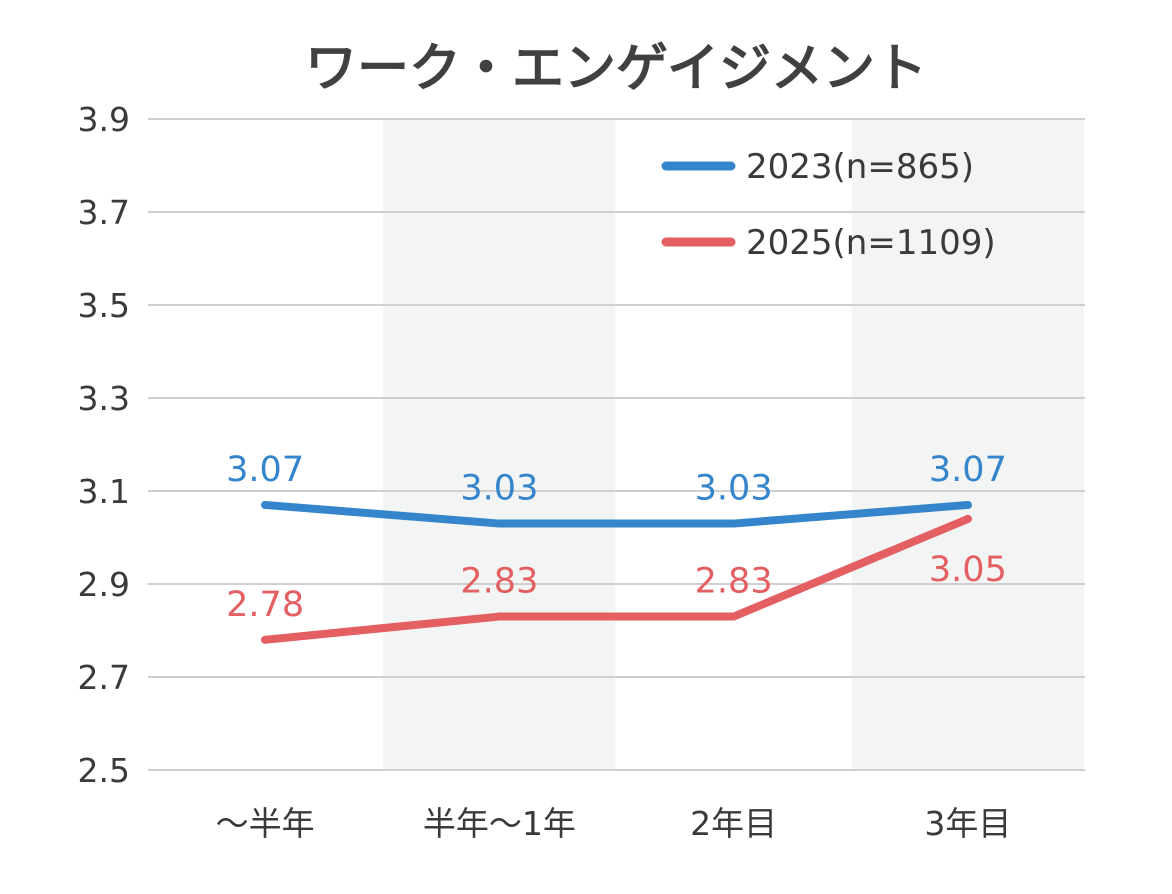 The height and width of the screenshot is (894, 1172). What do you see at coordinates (967, 823) in the screenshot?
I see `x-category-label: 3年目` at bounding box center [967, 823].